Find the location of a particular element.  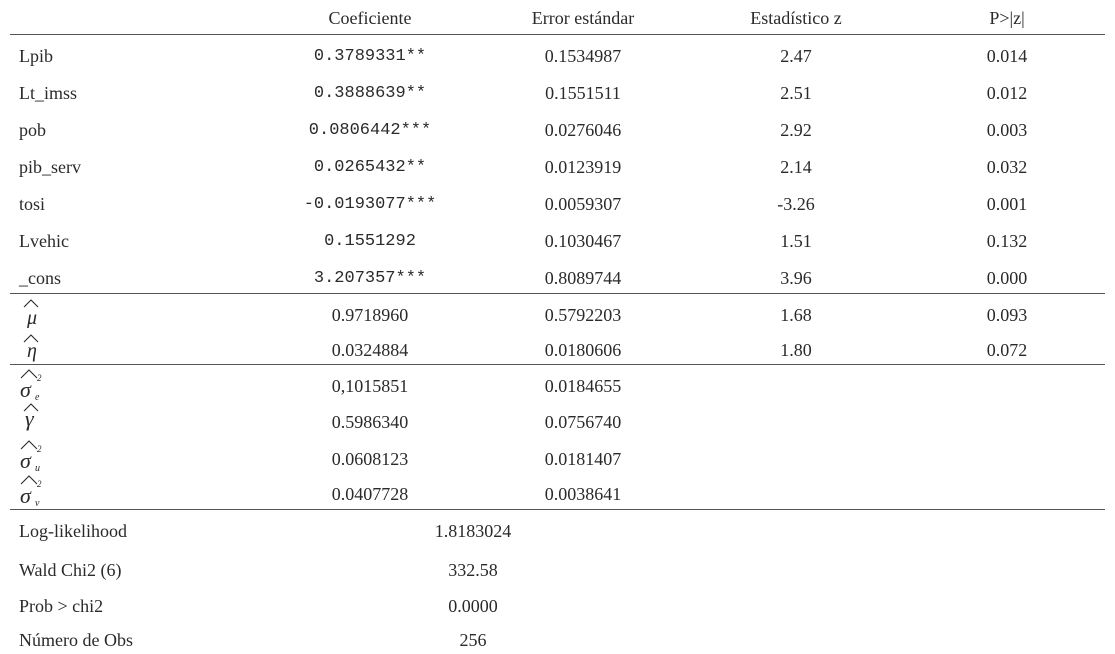

row-coef: 0.0407728 is located at coordinates (370, 494).